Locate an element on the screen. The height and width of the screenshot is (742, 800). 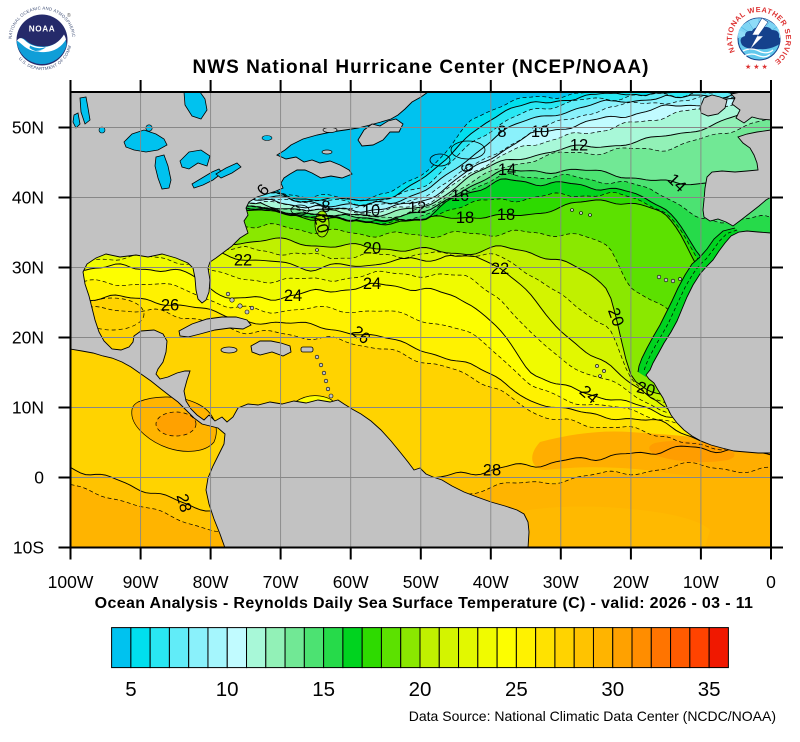
svg-text: 30W is located at coordinates (561, 582).